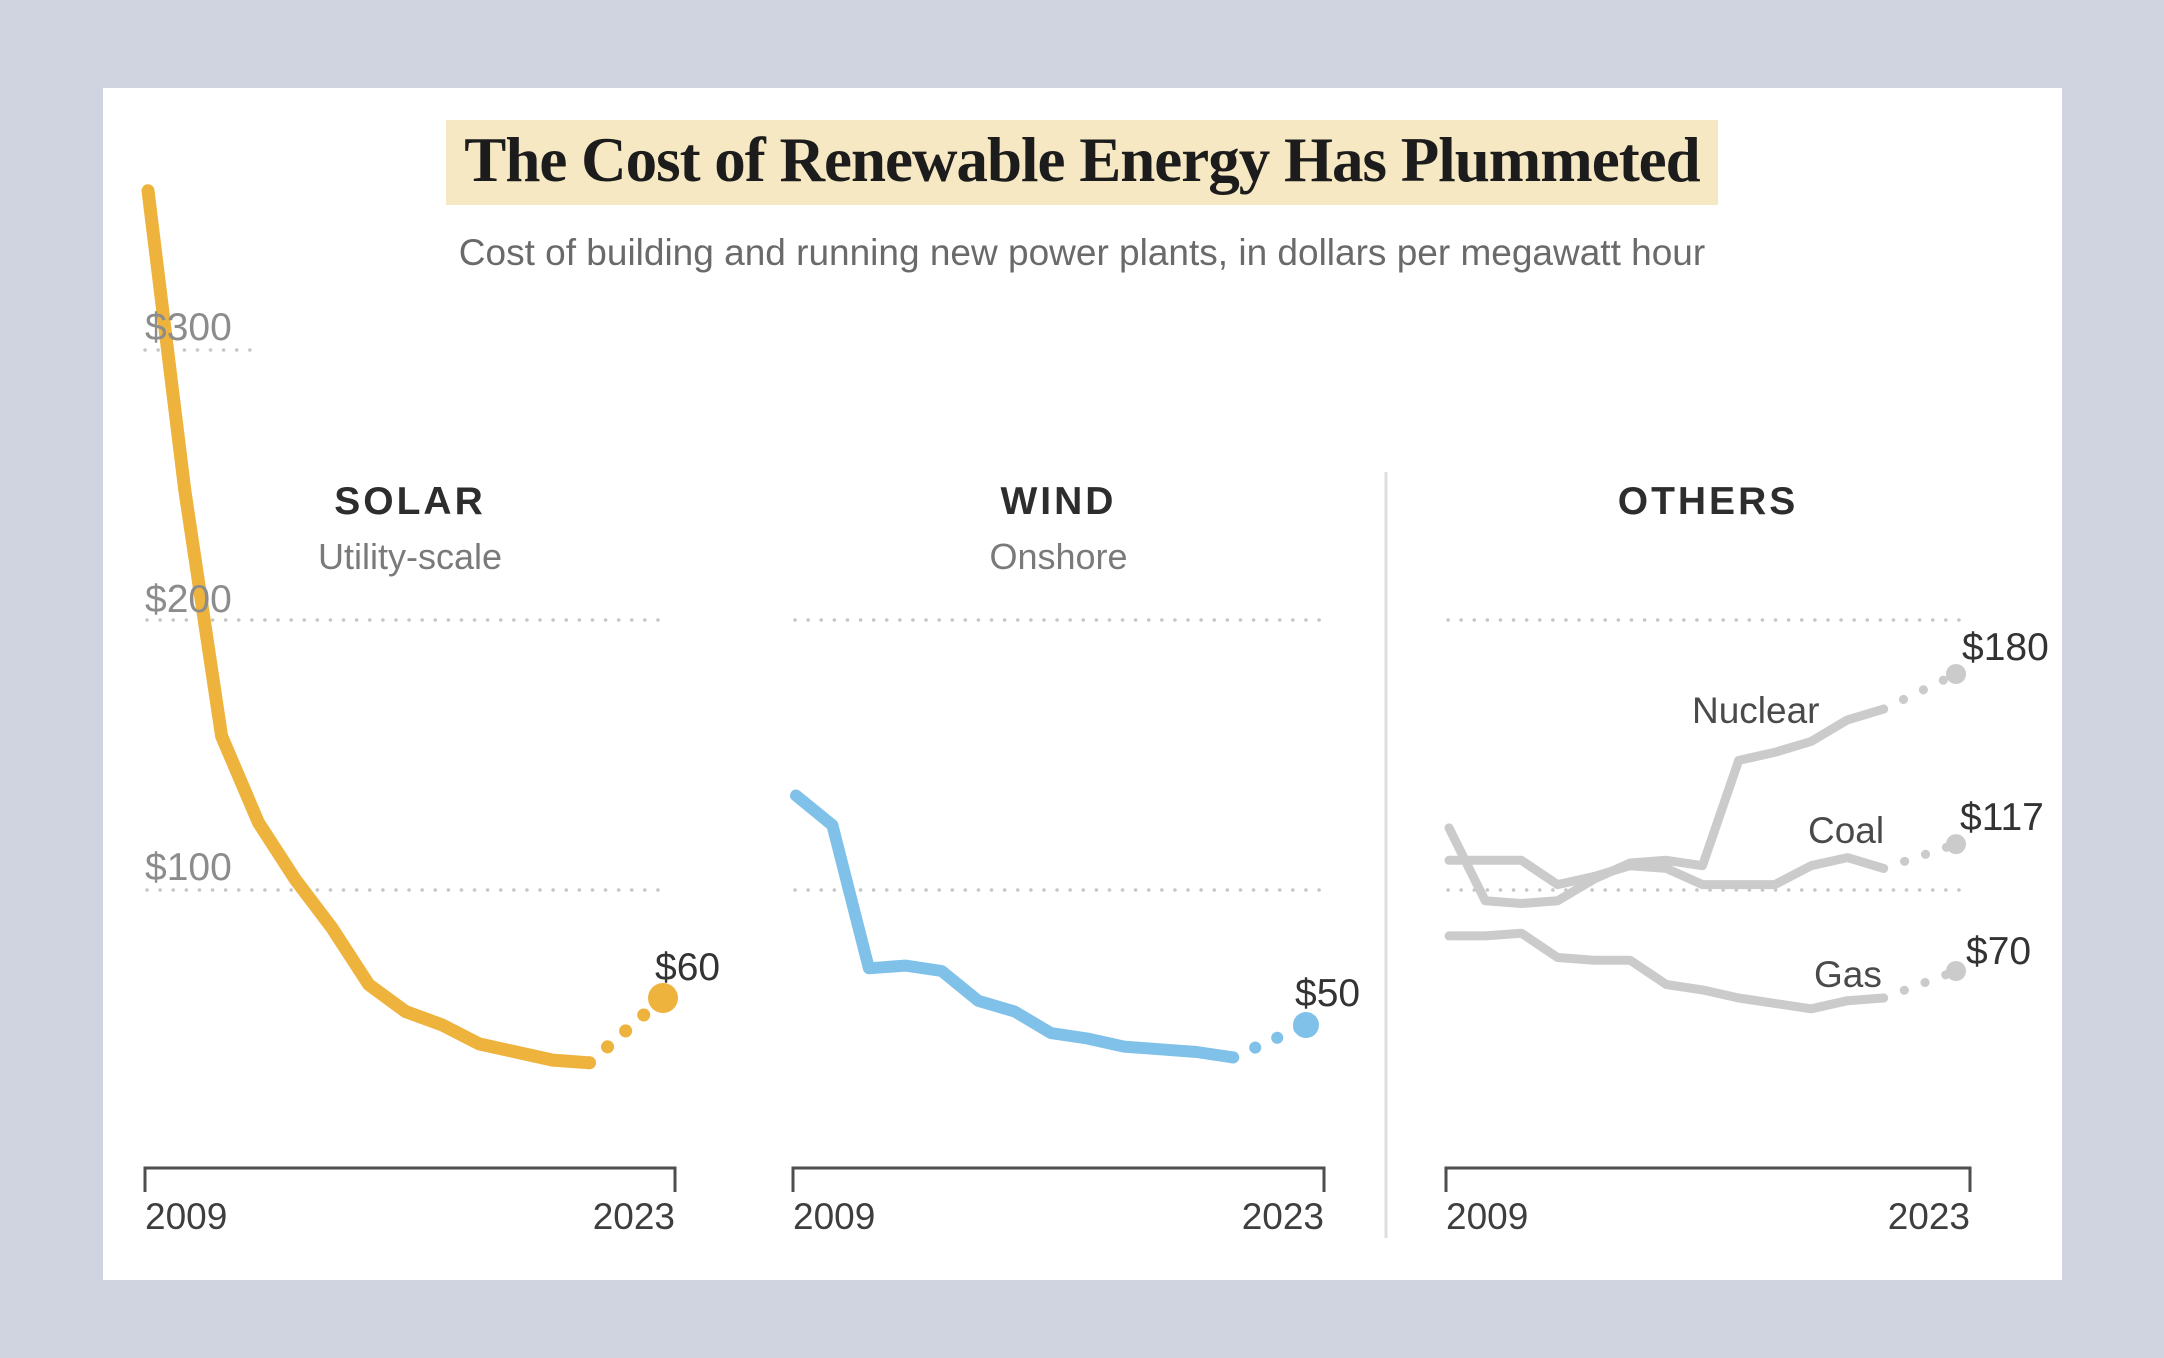 This screenshot has width=2164, height=1358. Describe the element at coordinates (1848, 974) in the screenshot. I see `series-label-gas: Gas` at that location.